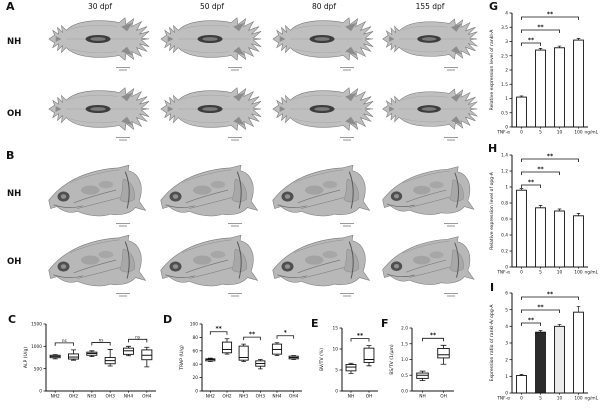 The width and height of the screenshot is (600, 410). Describe the element at coordinates (74, 397) in the screenshot. I see `x-tick-label: OH2` at that location.